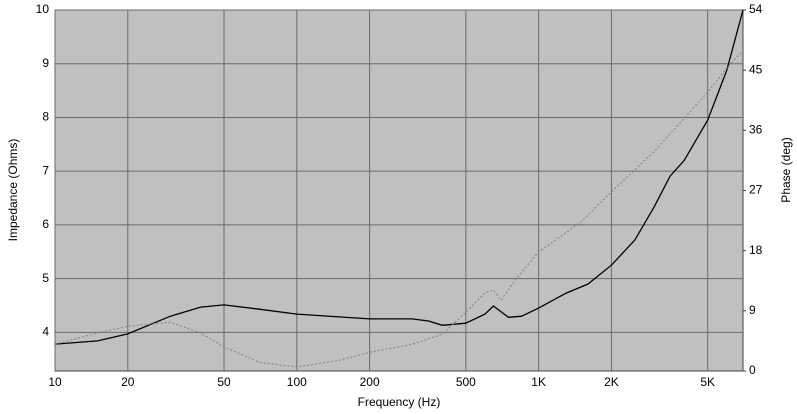  What do you see at coordinates (752, 370) in the screenshot?
I see `y2-tick-label: 0` at bounding box center [752, 370].